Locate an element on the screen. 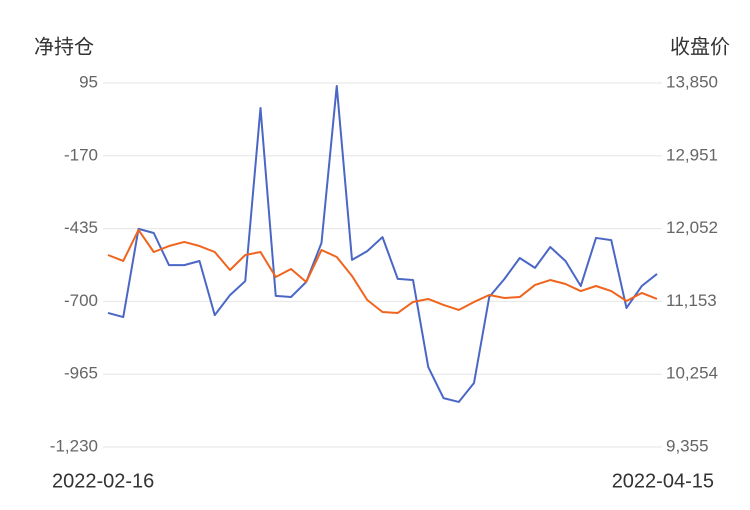 The height and width of the screenshot is (510, 750). y-tick-label: -965 is located at coordinates (81, 373).